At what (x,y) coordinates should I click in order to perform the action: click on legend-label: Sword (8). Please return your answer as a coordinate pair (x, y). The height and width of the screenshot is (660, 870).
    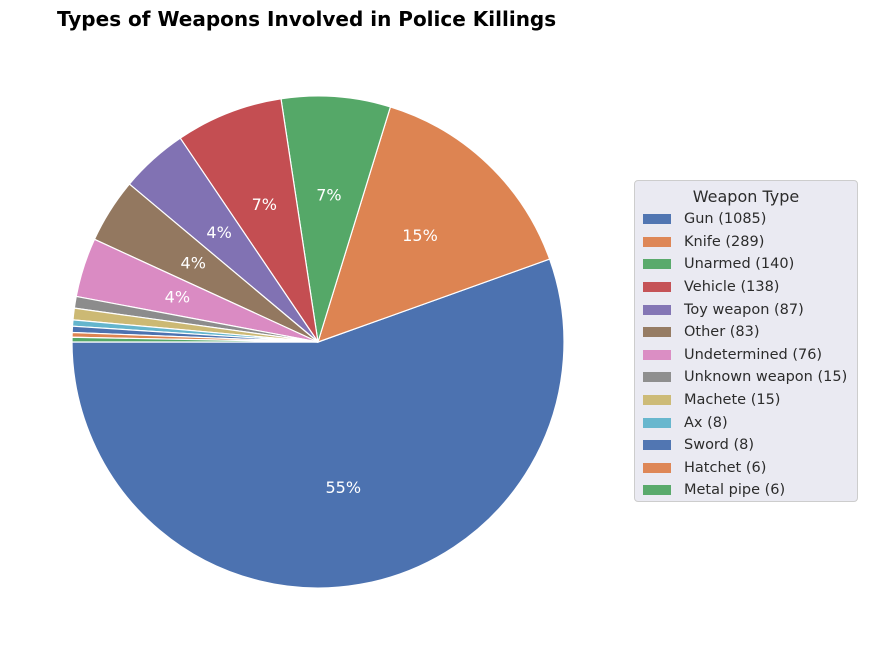
    Looking at the image, I should click on (719, 445).